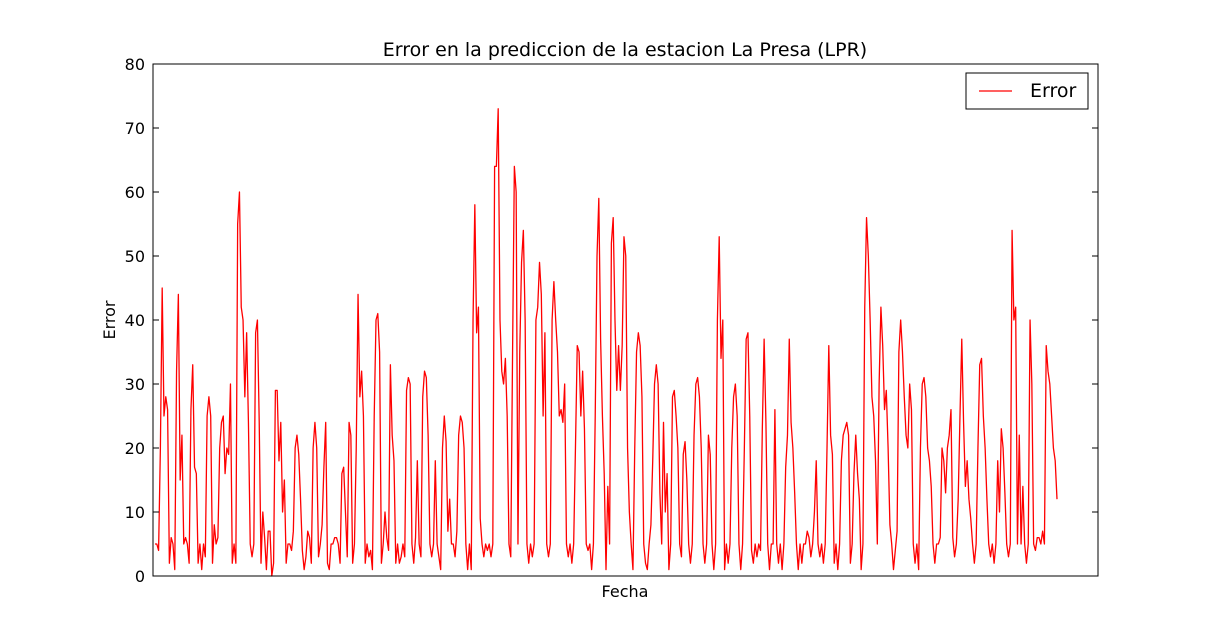  Describe the element at coordinates (140, 576) in the screenshot. I see `y-tick-label: 0` at that location.